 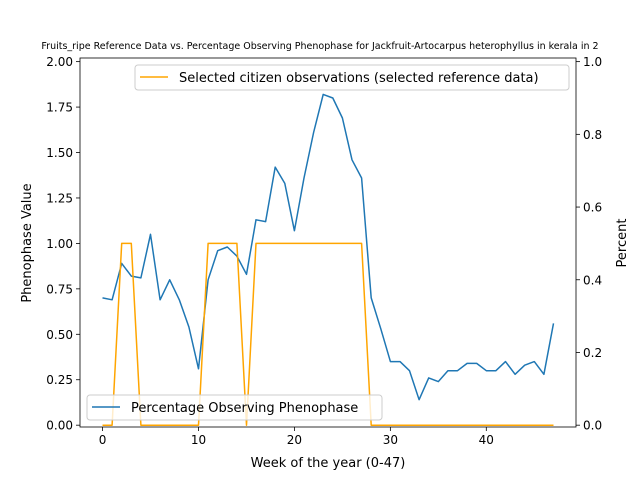 What do you see at coordinates (328, 463) in the screenshot?
I see `x-axis-label: Week of the year (0-47)` at bounding box center [328, 463].